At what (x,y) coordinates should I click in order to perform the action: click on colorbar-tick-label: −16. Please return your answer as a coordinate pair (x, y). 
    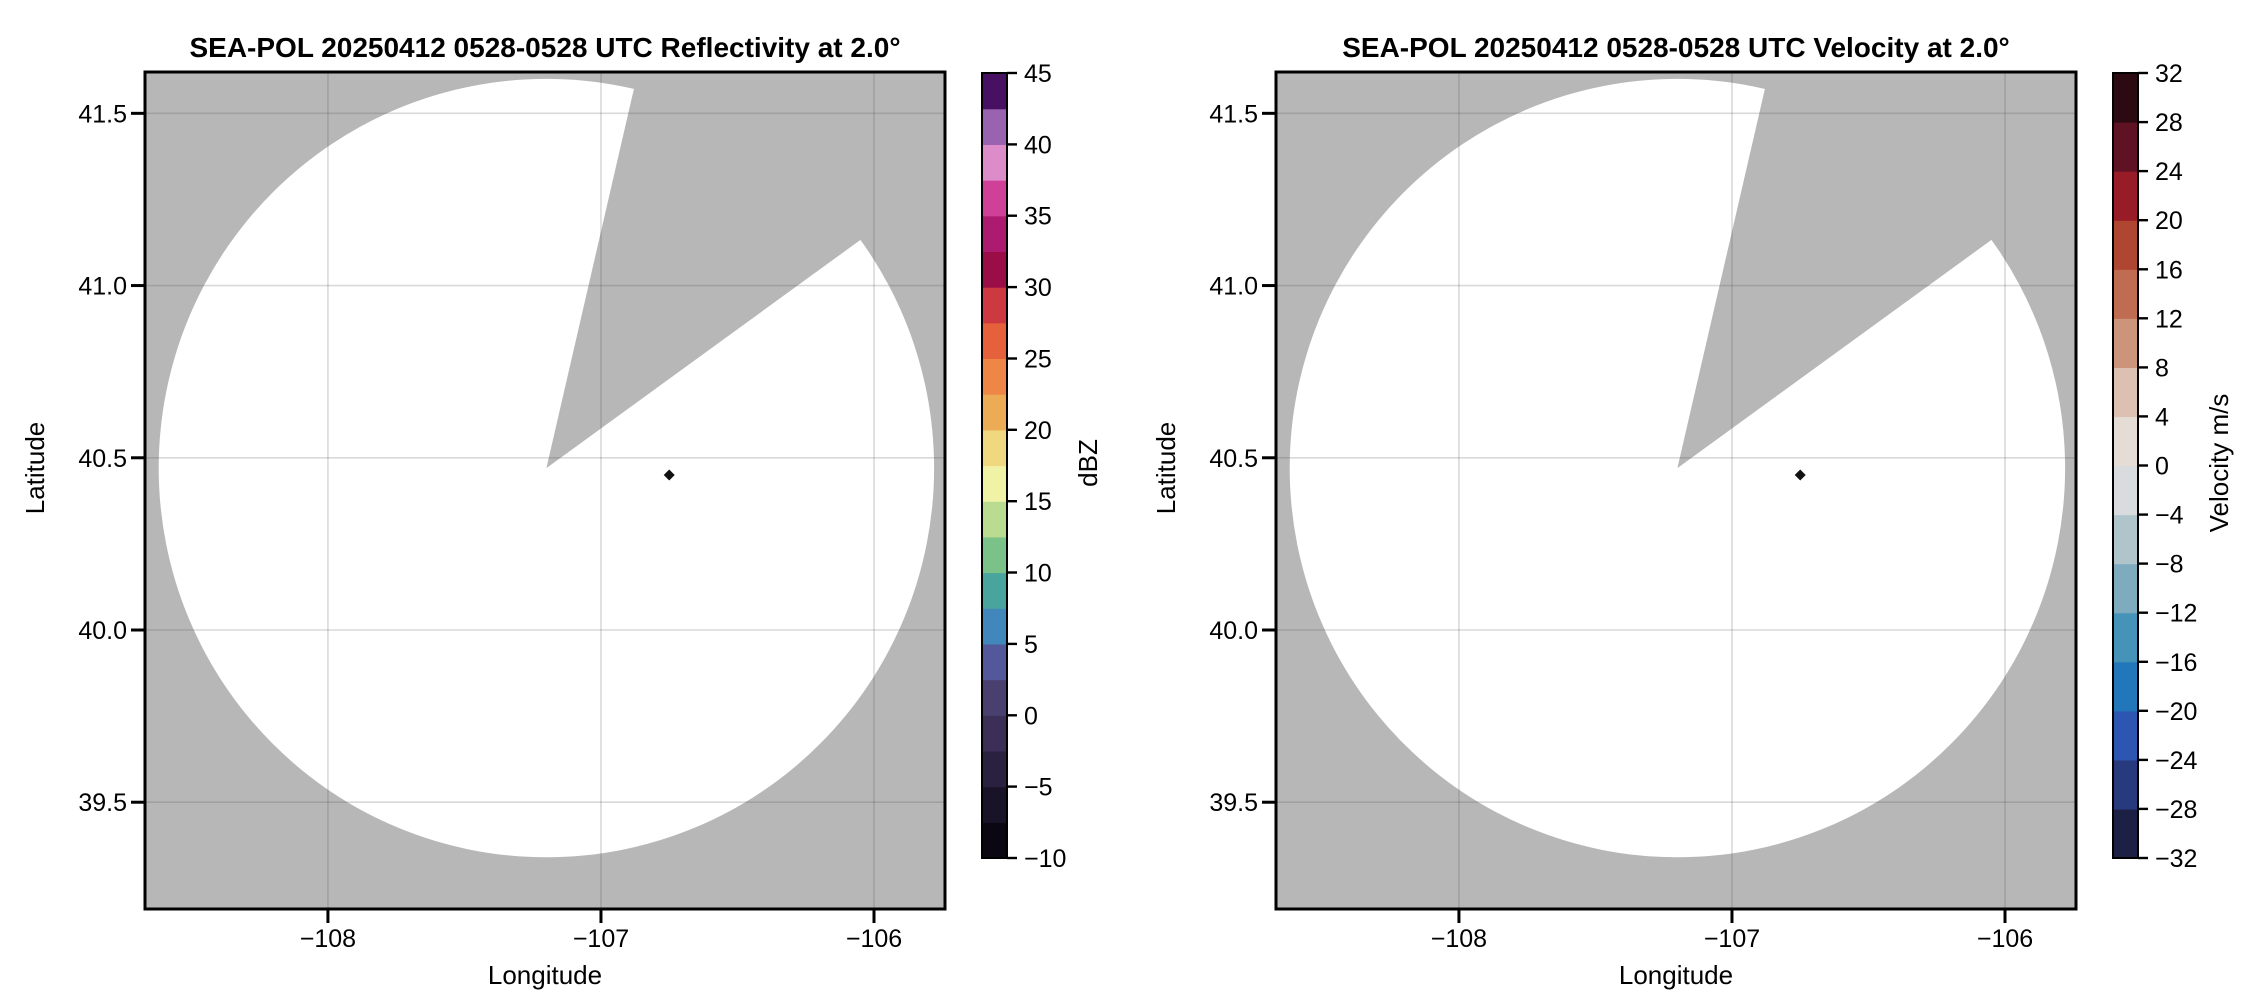
    Looking at the image, I should click on (2176, 663).